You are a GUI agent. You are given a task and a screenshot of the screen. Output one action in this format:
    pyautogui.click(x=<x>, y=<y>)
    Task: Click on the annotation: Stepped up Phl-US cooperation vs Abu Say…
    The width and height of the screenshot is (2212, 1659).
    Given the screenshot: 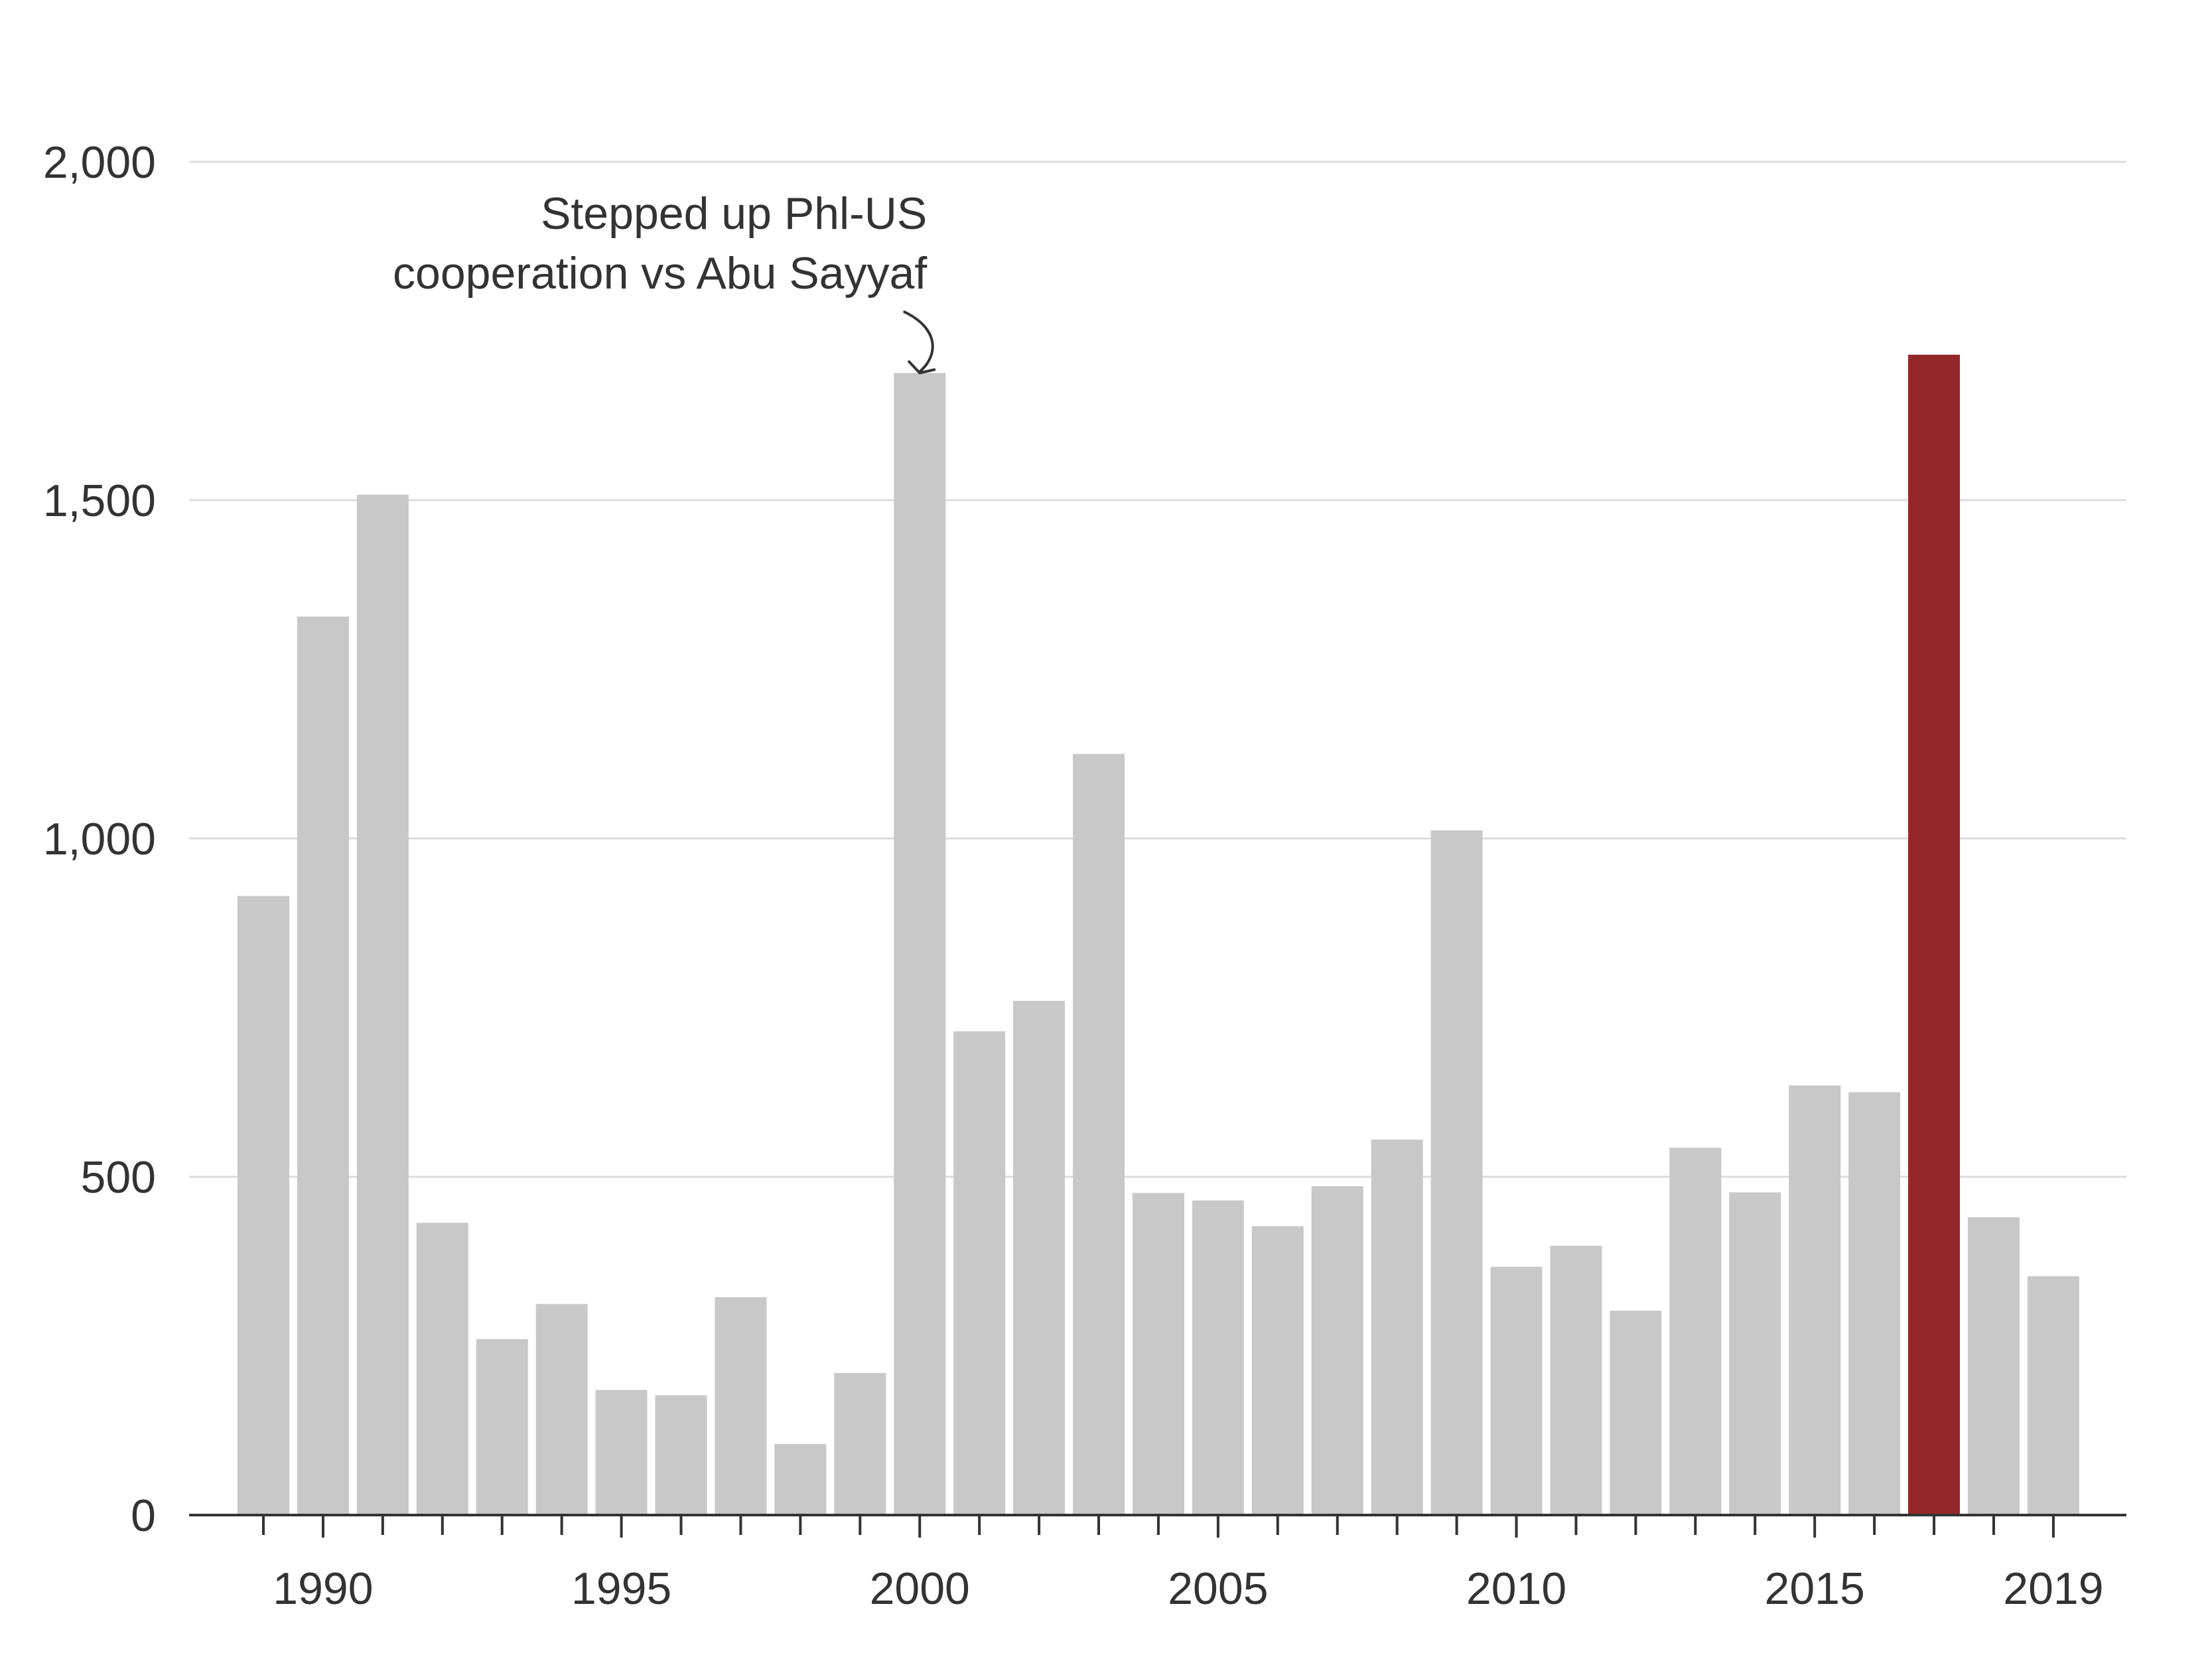 What is the action you would take?
    pyautogui.click(x=664, y=281)
    